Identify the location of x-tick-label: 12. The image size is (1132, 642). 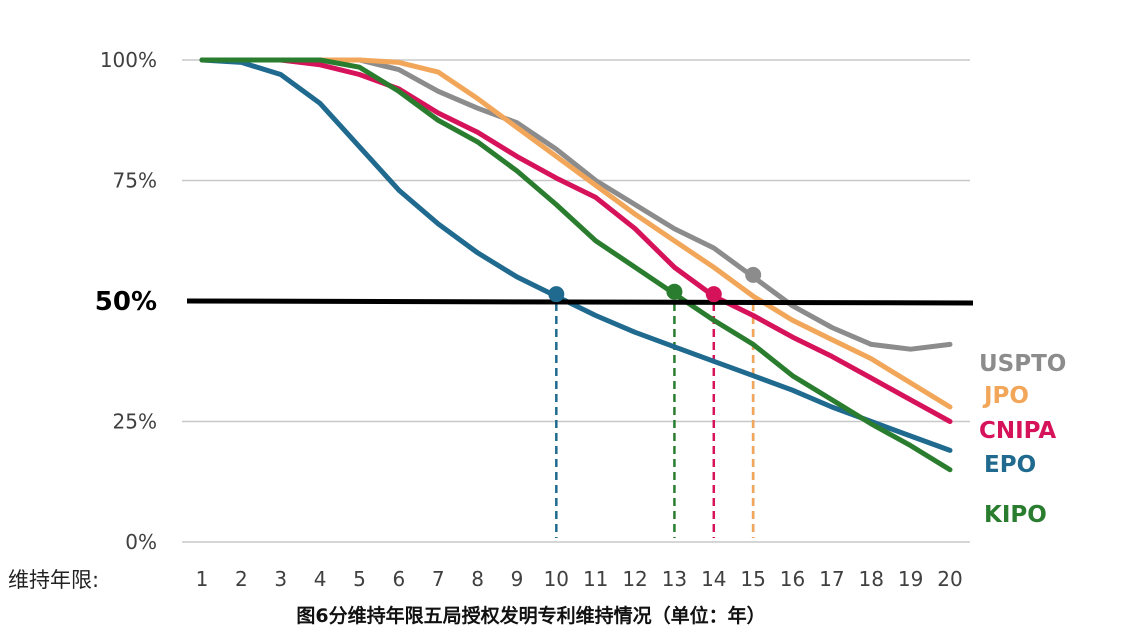
(634, 579).